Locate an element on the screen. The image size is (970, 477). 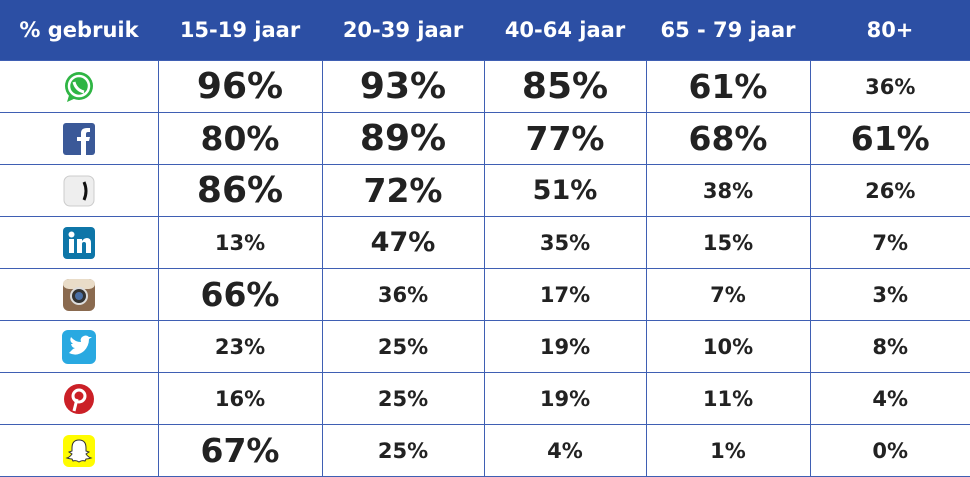
value-cell: 85% is located at coordinates (565, 86).